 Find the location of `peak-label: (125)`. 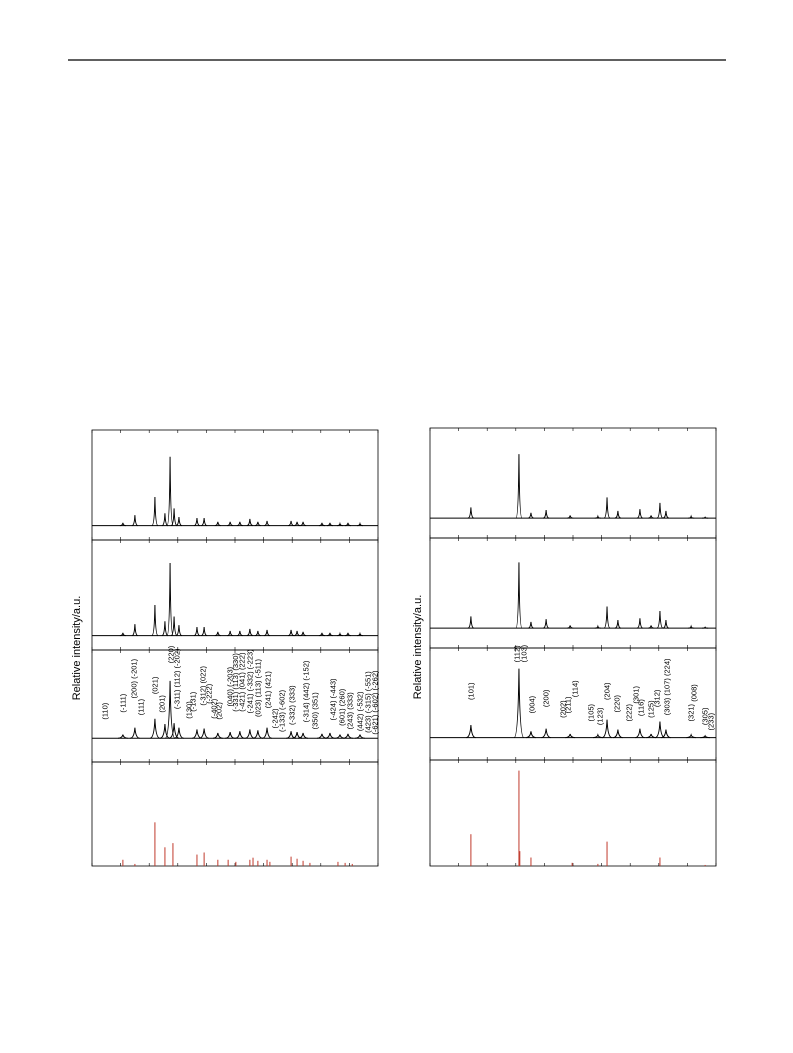

peak-label: (125) is located at coordinates (651, 709).